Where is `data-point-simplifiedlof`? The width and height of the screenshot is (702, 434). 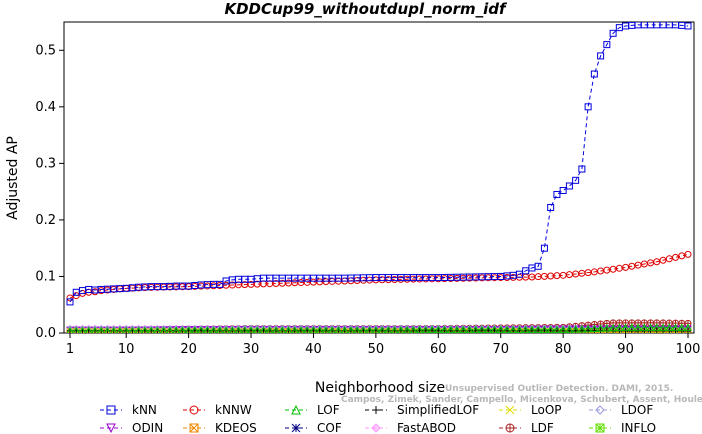 data-point-simplifiedlof is located at coordinates (594, 330).